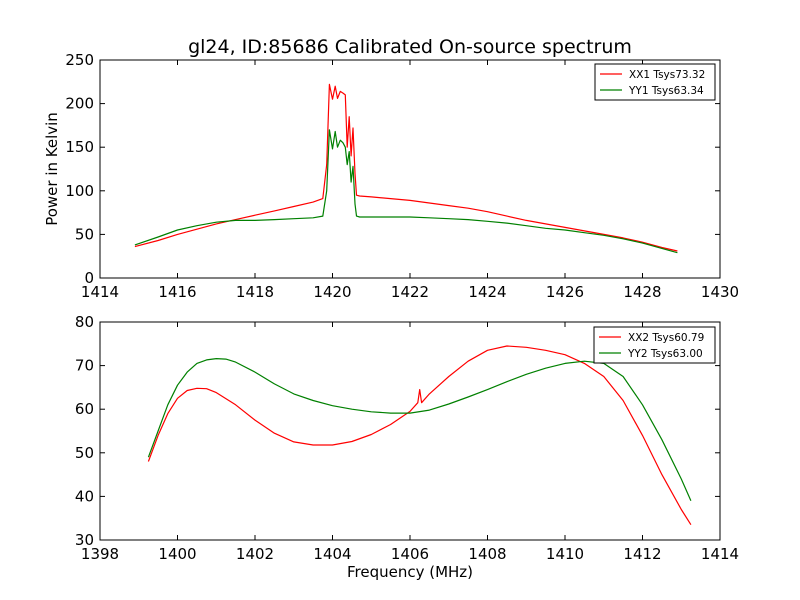  I want to click on legend-label-xx1: XX1 Tsys73.32, so click(667, 75).